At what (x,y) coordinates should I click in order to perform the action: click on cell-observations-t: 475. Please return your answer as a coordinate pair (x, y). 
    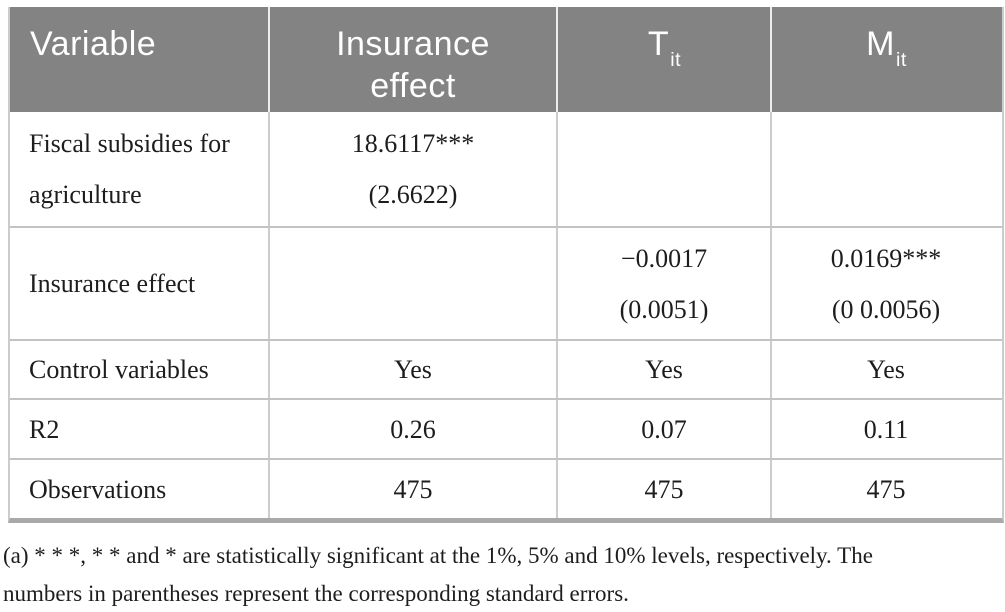
    Looking at the image, I should click on (665, 489).